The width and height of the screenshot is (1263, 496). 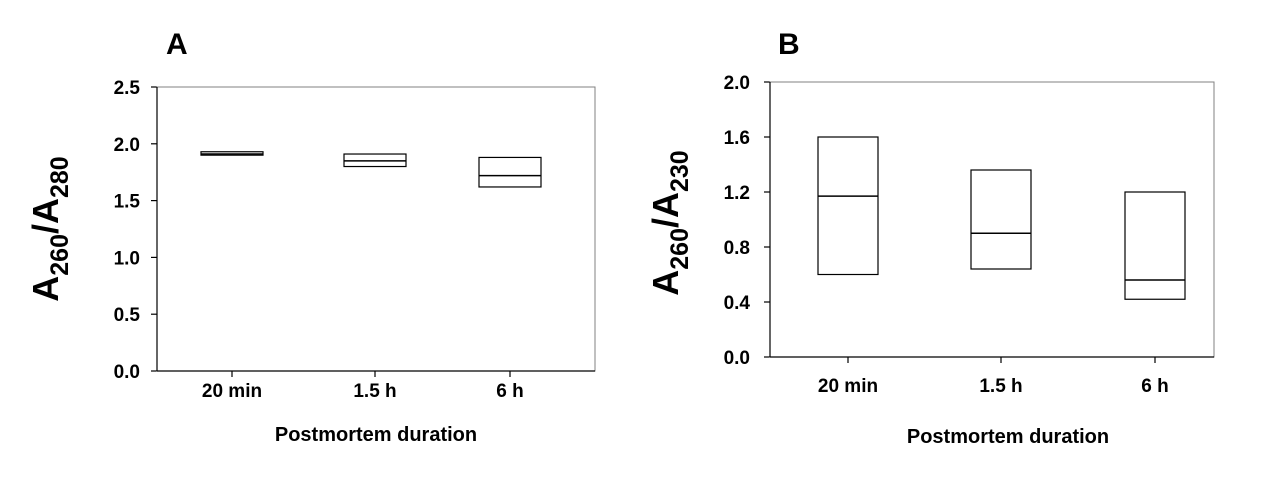 What do you see at coordinates (45, 289) in the screenshot?
I see `panel-a-ylabel-a: A` at bounding box center [45, 289].